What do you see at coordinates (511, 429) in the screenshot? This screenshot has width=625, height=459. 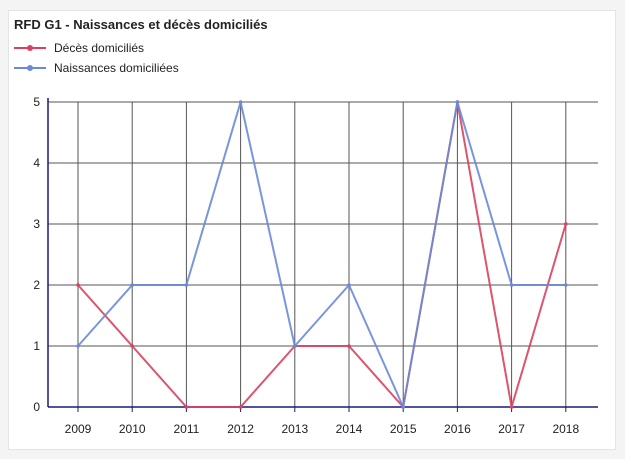 I see `x-tick-label: 2017` at bounding box center [511, 429].